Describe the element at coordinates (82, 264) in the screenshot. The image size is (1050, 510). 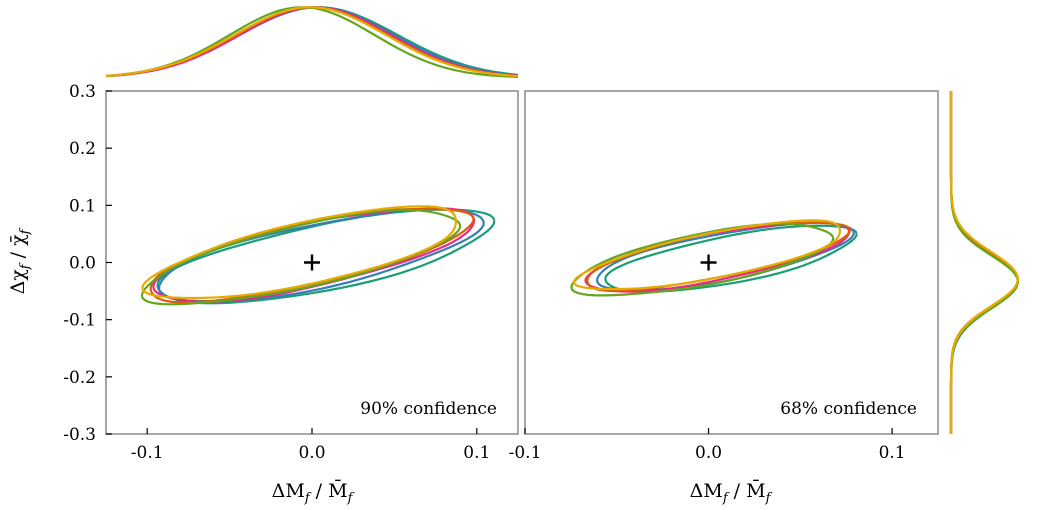
I see `y-tick-label: 0.0` at that location.